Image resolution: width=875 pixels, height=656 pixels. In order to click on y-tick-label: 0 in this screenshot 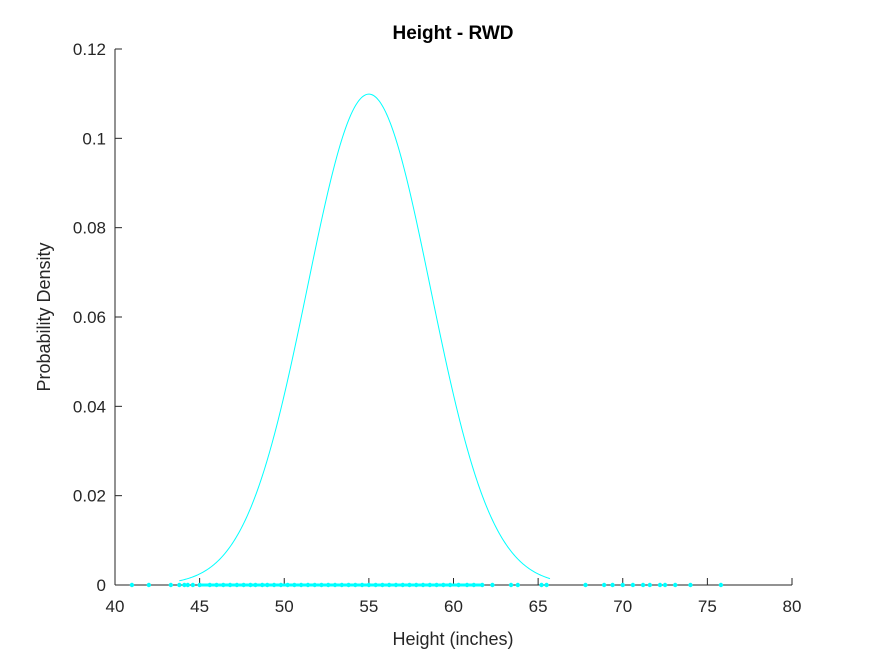, I will do `click(101, 585)`.